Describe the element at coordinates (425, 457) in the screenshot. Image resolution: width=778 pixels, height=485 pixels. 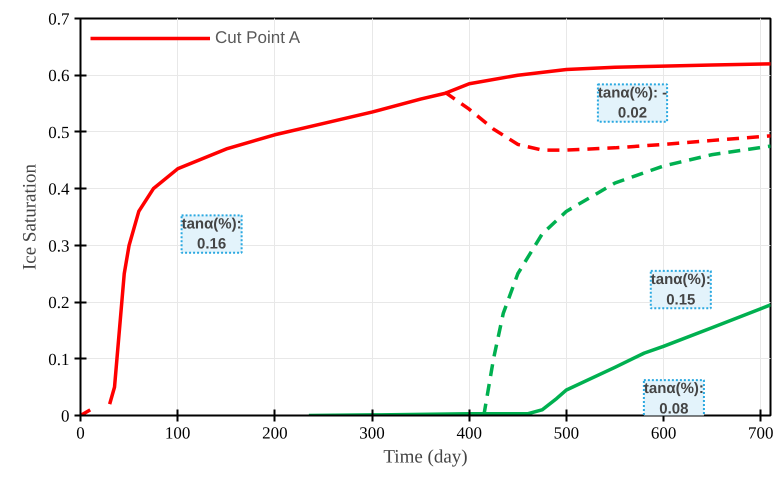
I see `x-axis-title: Time (day)` at that location.